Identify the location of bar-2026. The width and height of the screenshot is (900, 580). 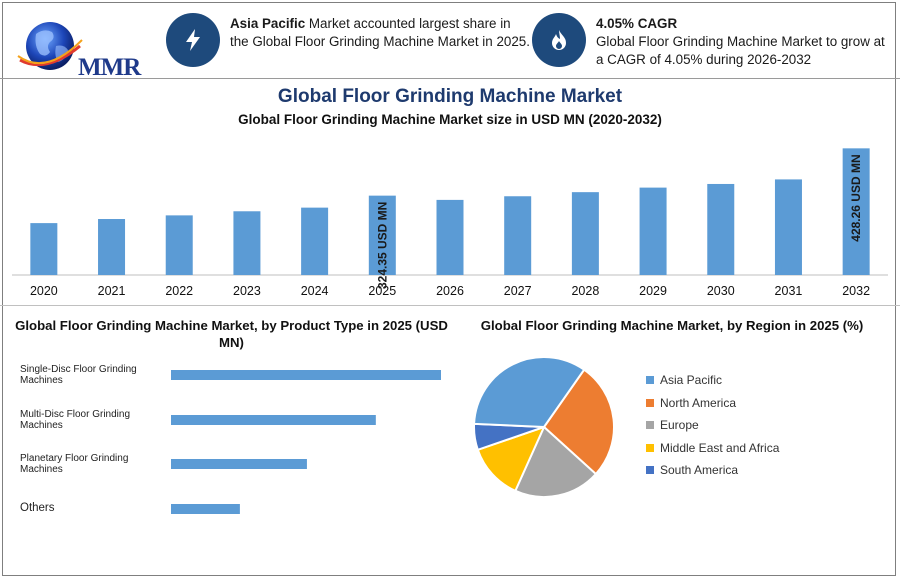
(450, 237).